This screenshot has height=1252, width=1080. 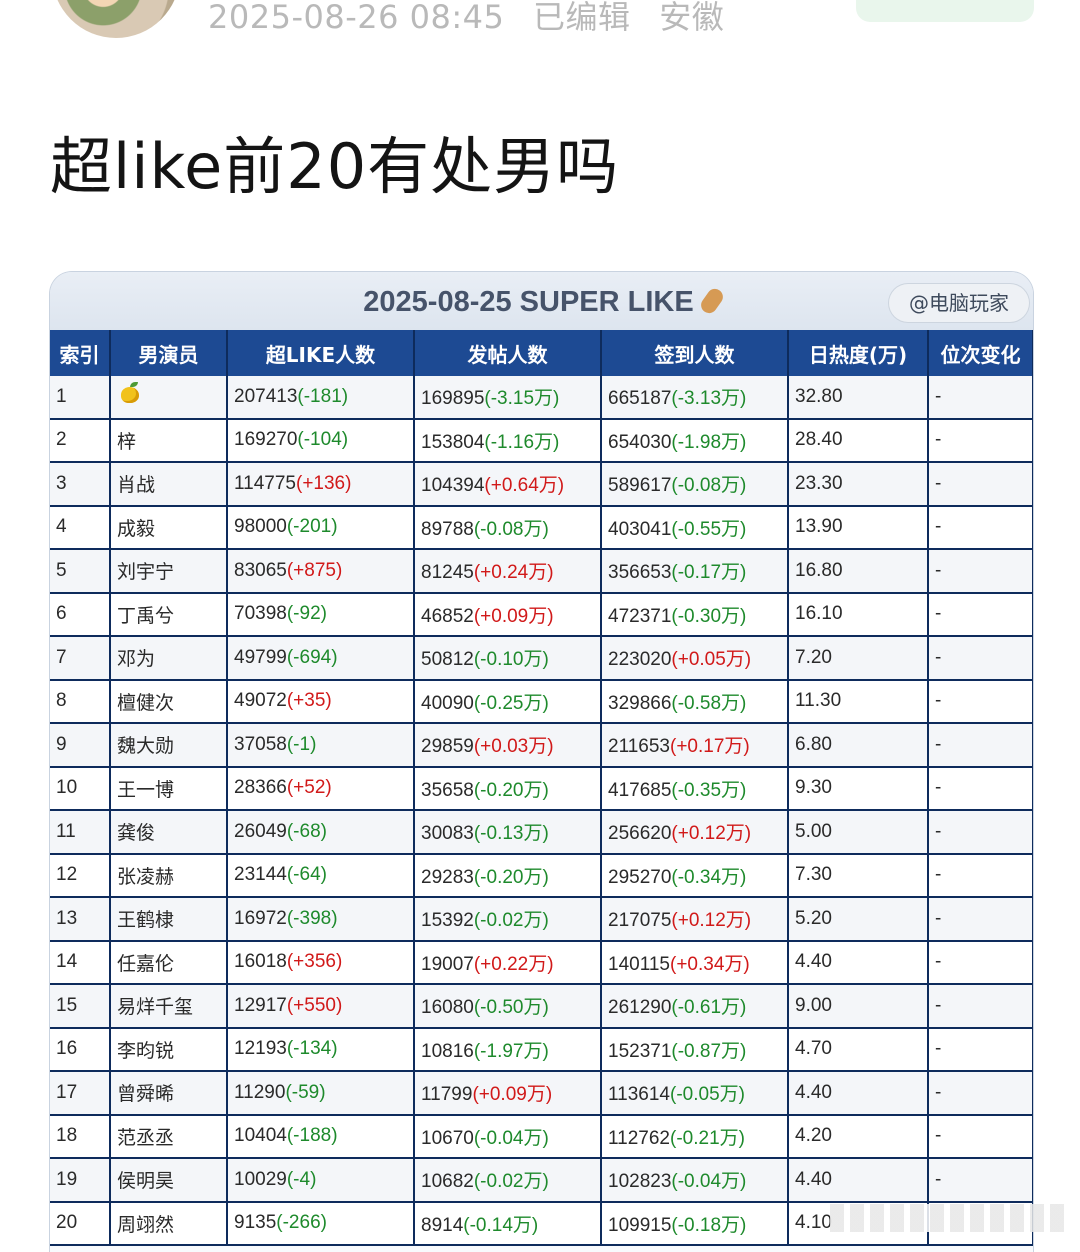 I want to click on superlike-value: 9135, so click(x=255, y=1223).